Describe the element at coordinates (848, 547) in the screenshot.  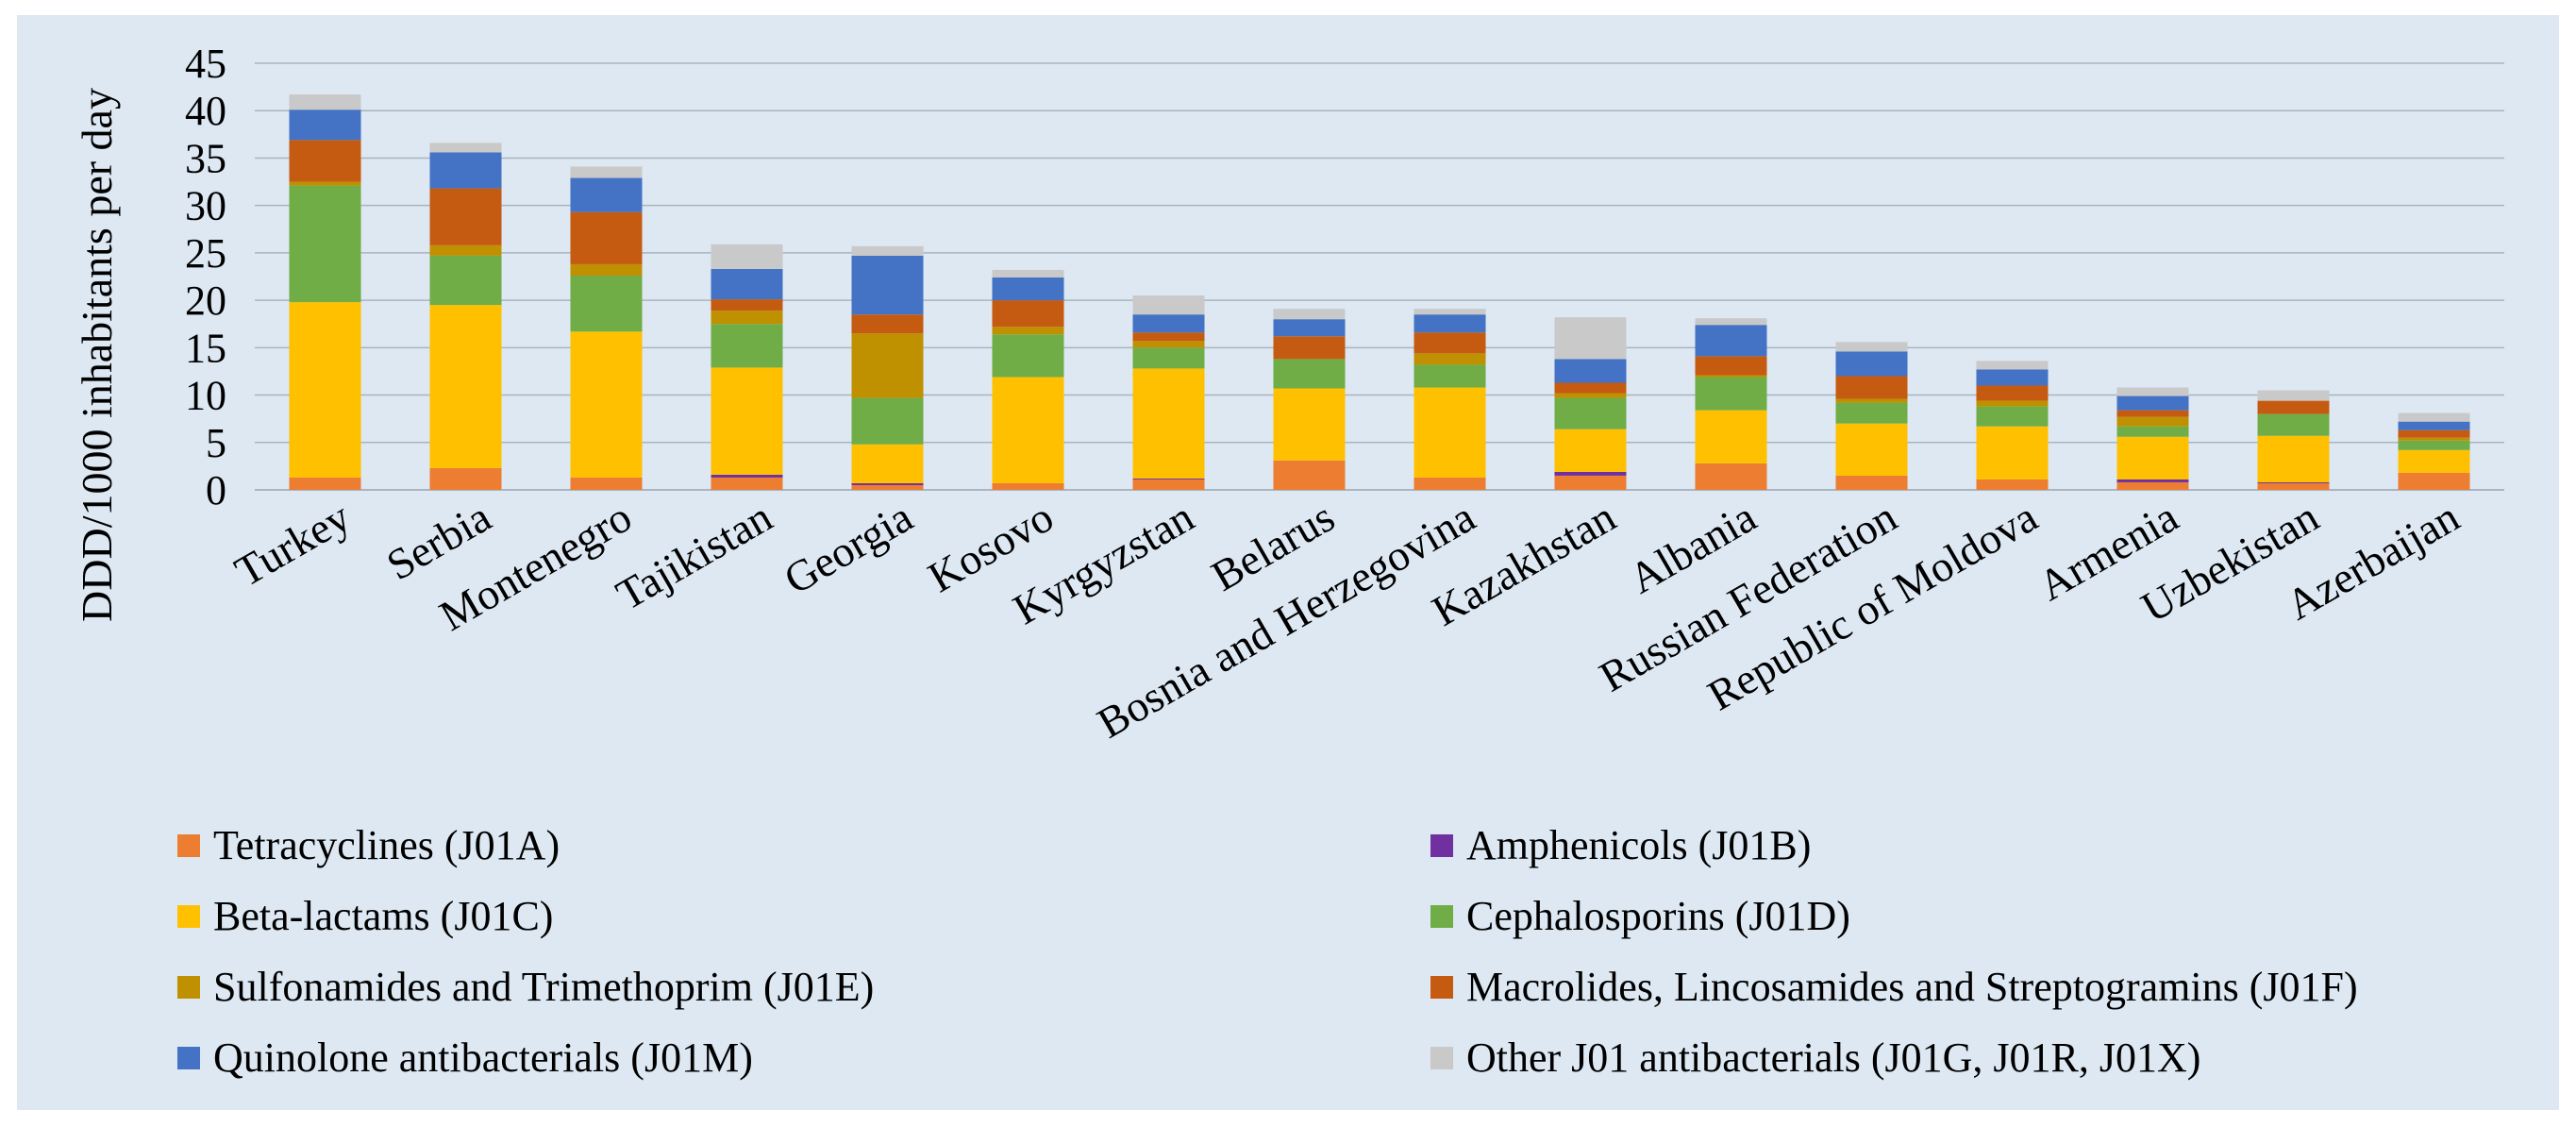
I see `x-category-label: Georgia` at that location.